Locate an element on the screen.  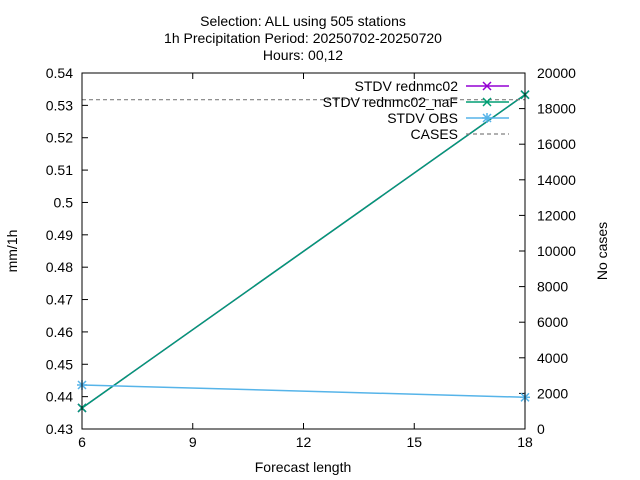
series-line is located at coordinates (303, 391).